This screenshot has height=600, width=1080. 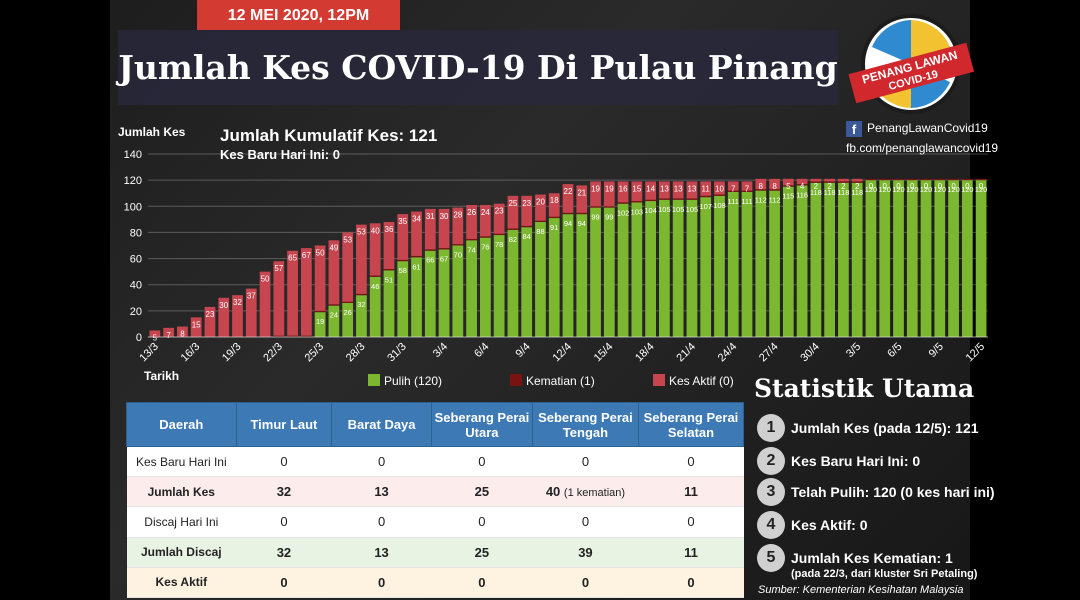 I want to click on col-header-sp-tengah: Seberang Perai Tengah, so click(x=585, y=424).